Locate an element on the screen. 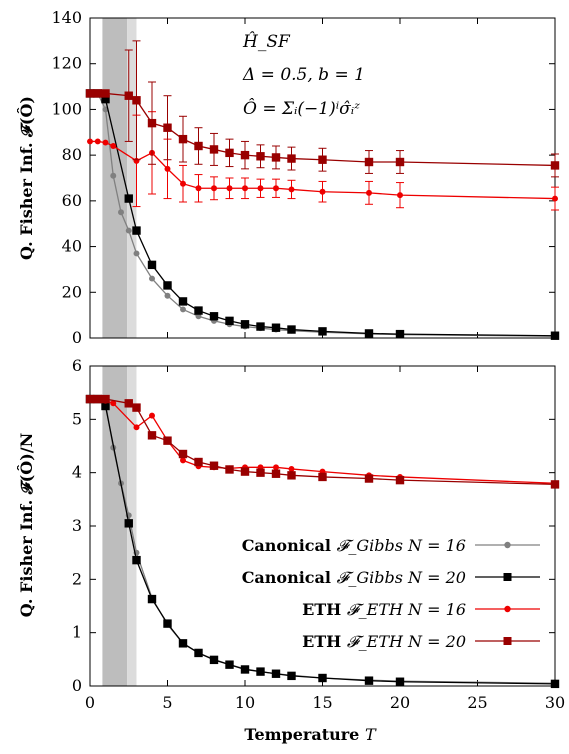 The image size is (569, 754). legend-label-bold: ETH is located at coordinates (324, 641).